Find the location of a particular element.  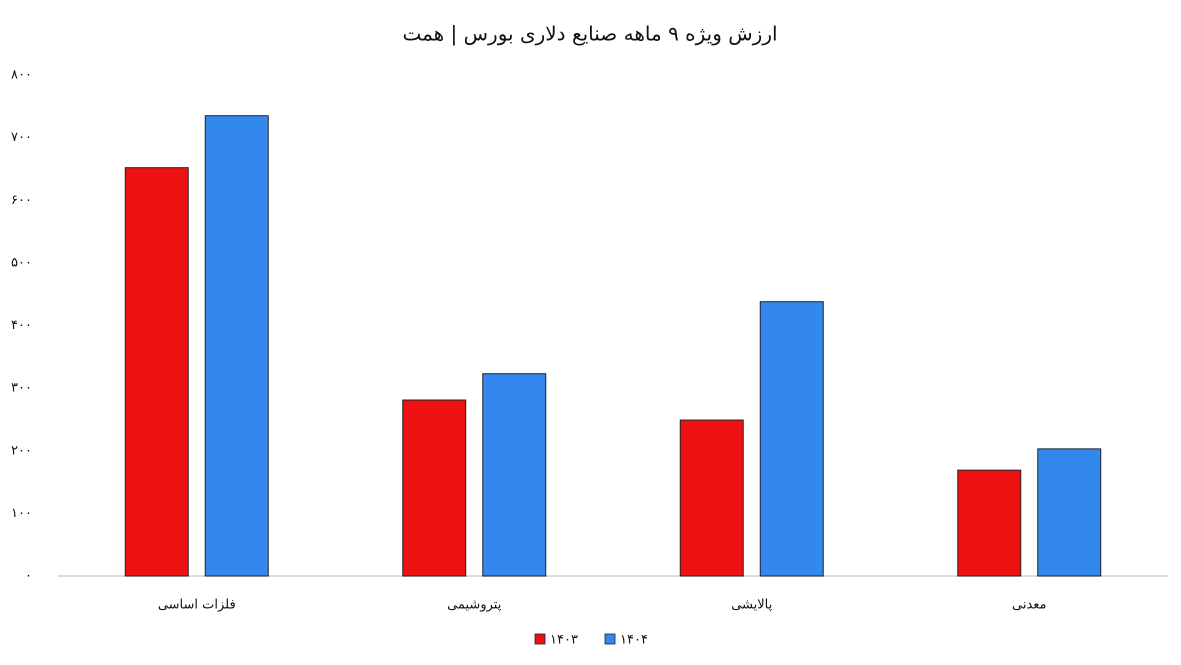

y-tick-label: ۸۰۰ is located at coordinates (21, 75).